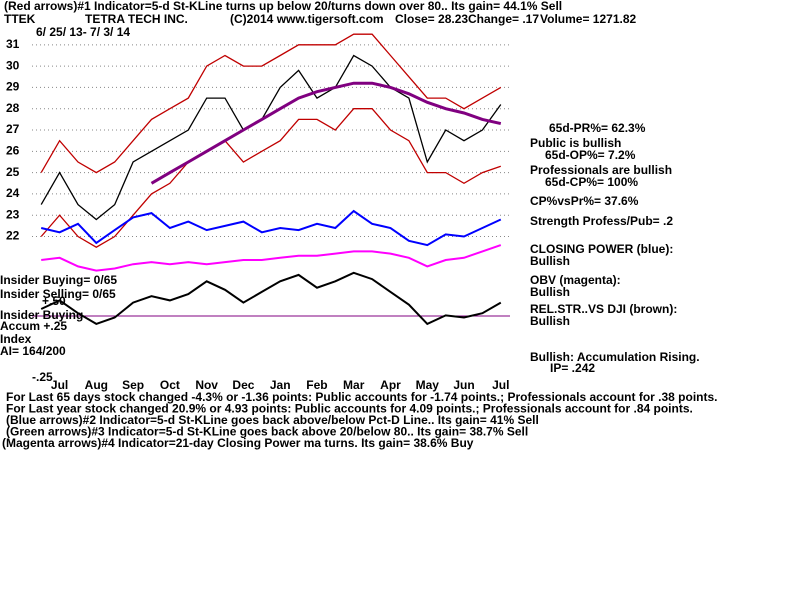  I want to click on x-tick-label: May, so click(428, 385).